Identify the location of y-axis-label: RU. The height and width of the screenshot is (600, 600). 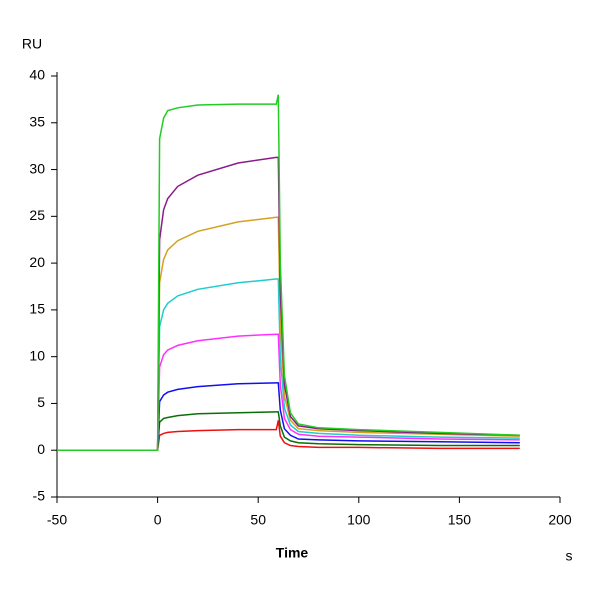
(32, 44).